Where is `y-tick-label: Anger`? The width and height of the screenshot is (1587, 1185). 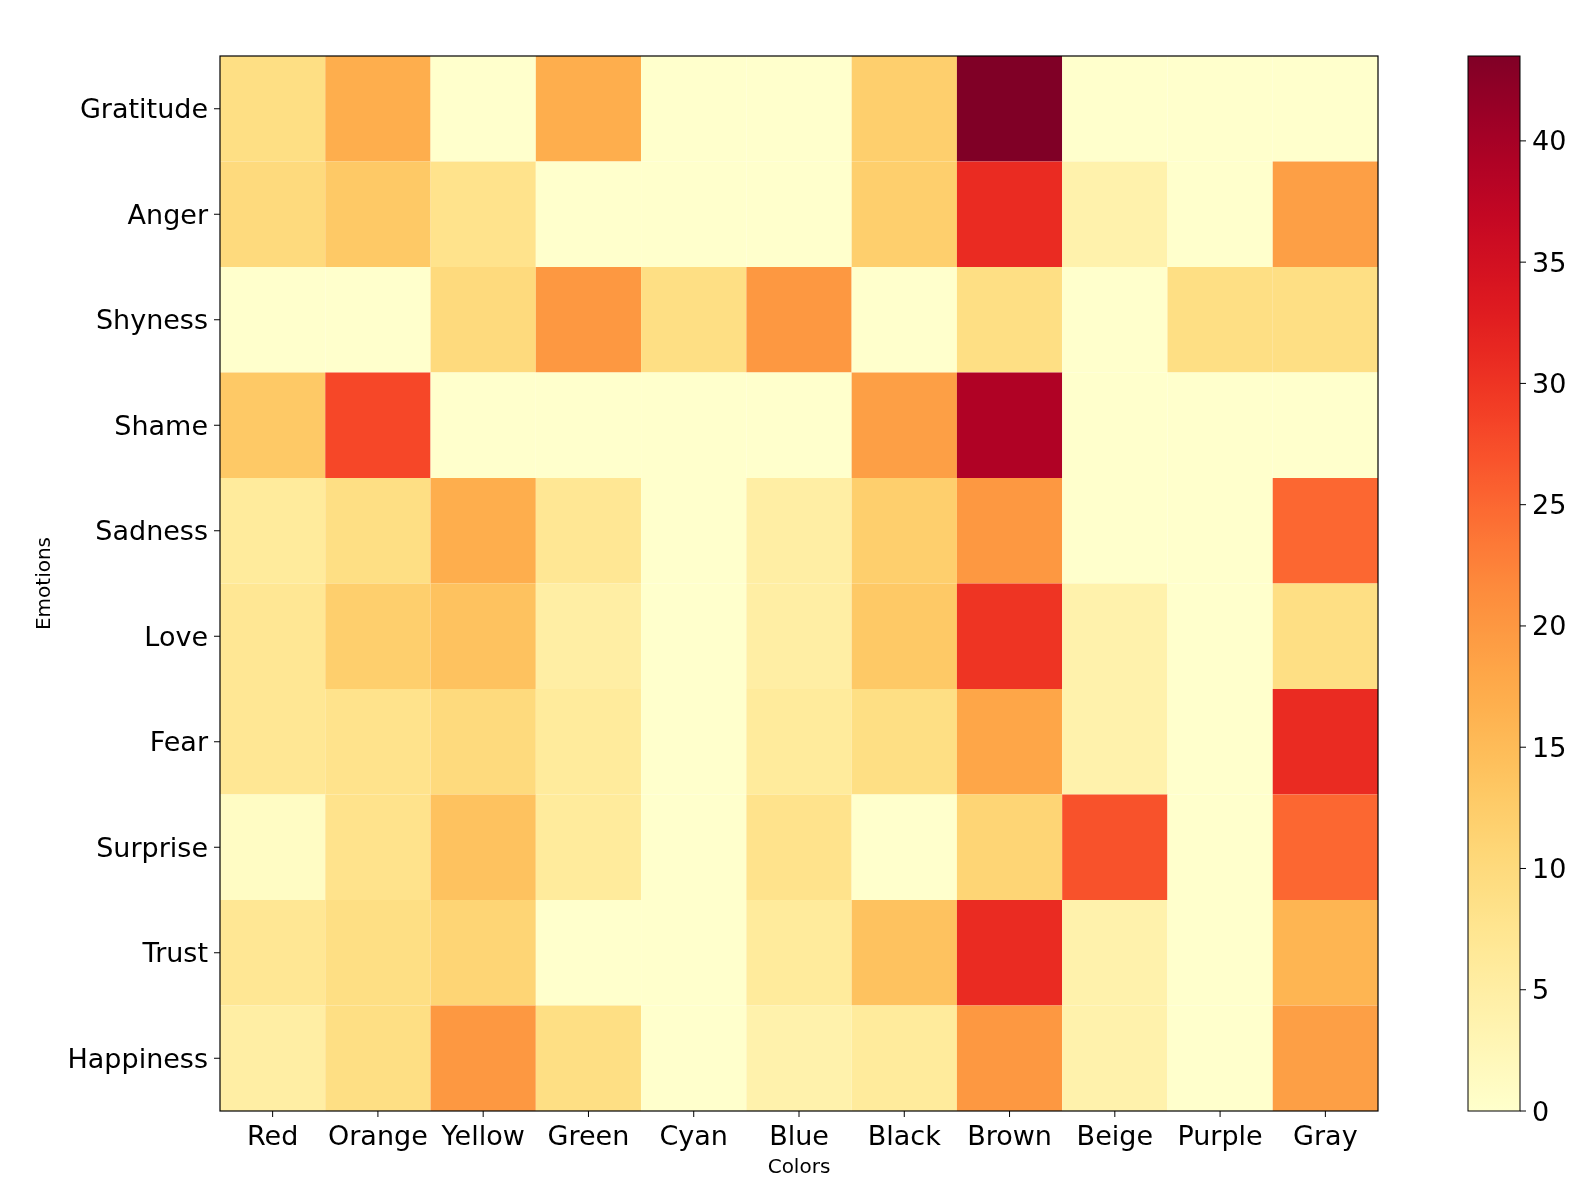 y-tick-label: Anger is located at coordinates (168, 214).